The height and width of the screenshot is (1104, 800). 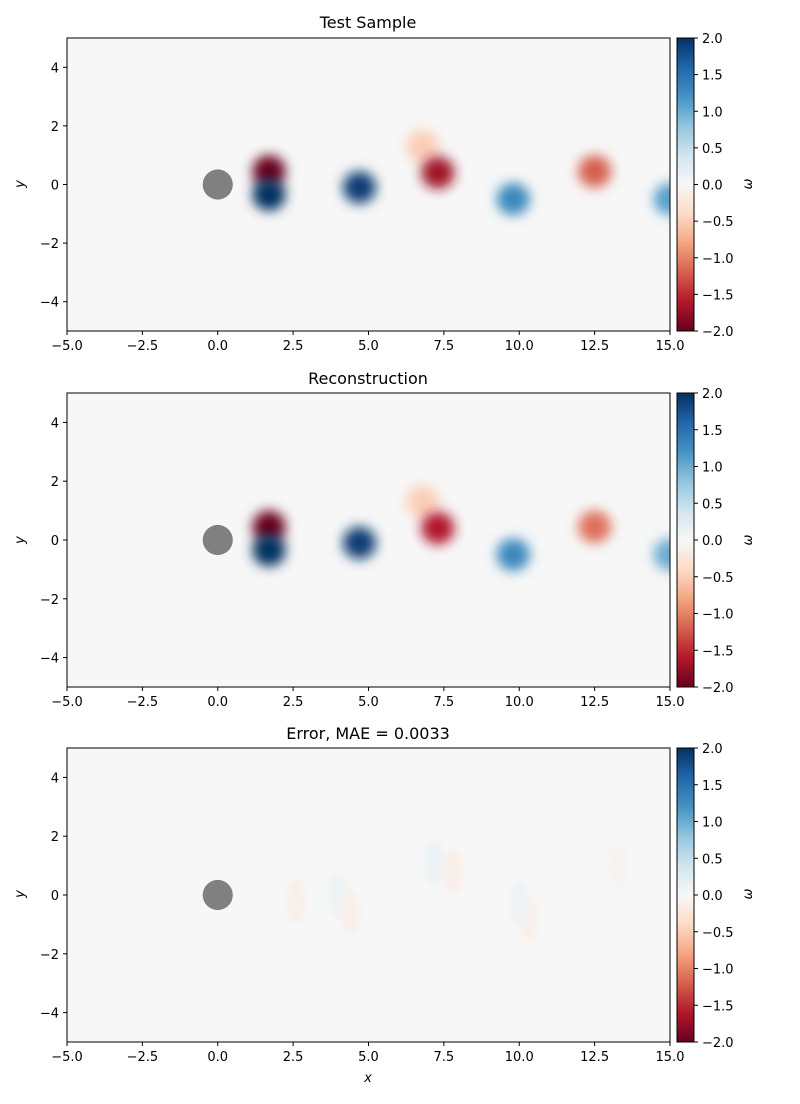 What do you see at coordinates (368, 378) in the screenshot?
I see `panel-title: Reconstruction` at bounding box center [368, 378].